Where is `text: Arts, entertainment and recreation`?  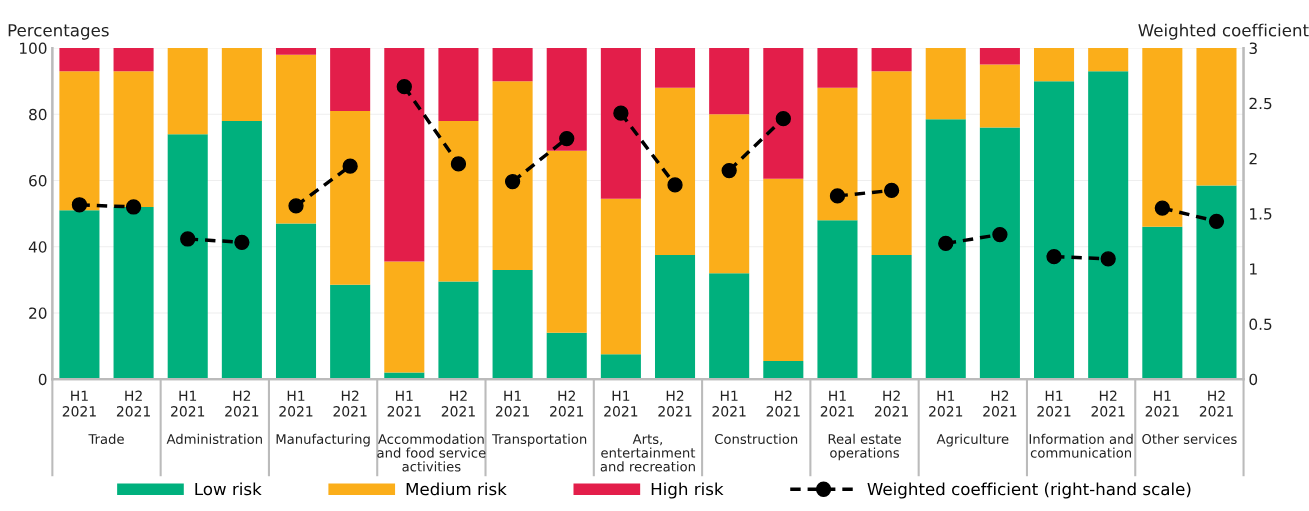
text: Arts, entertainment and recreation is located at coordinates (648, 453).